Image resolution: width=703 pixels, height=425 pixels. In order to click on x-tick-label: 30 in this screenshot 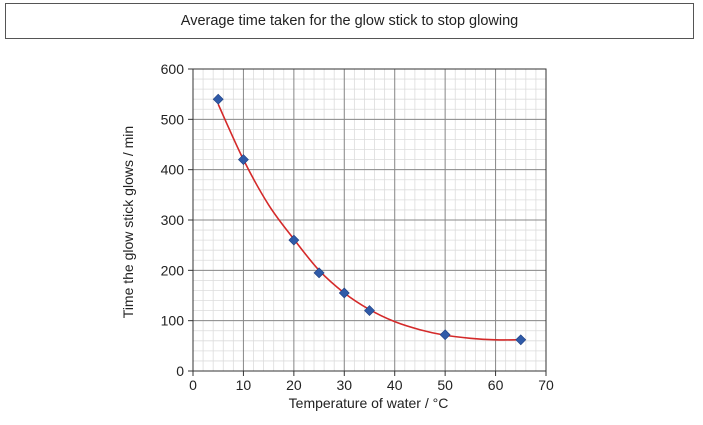, I will do `click(344, 385)`.